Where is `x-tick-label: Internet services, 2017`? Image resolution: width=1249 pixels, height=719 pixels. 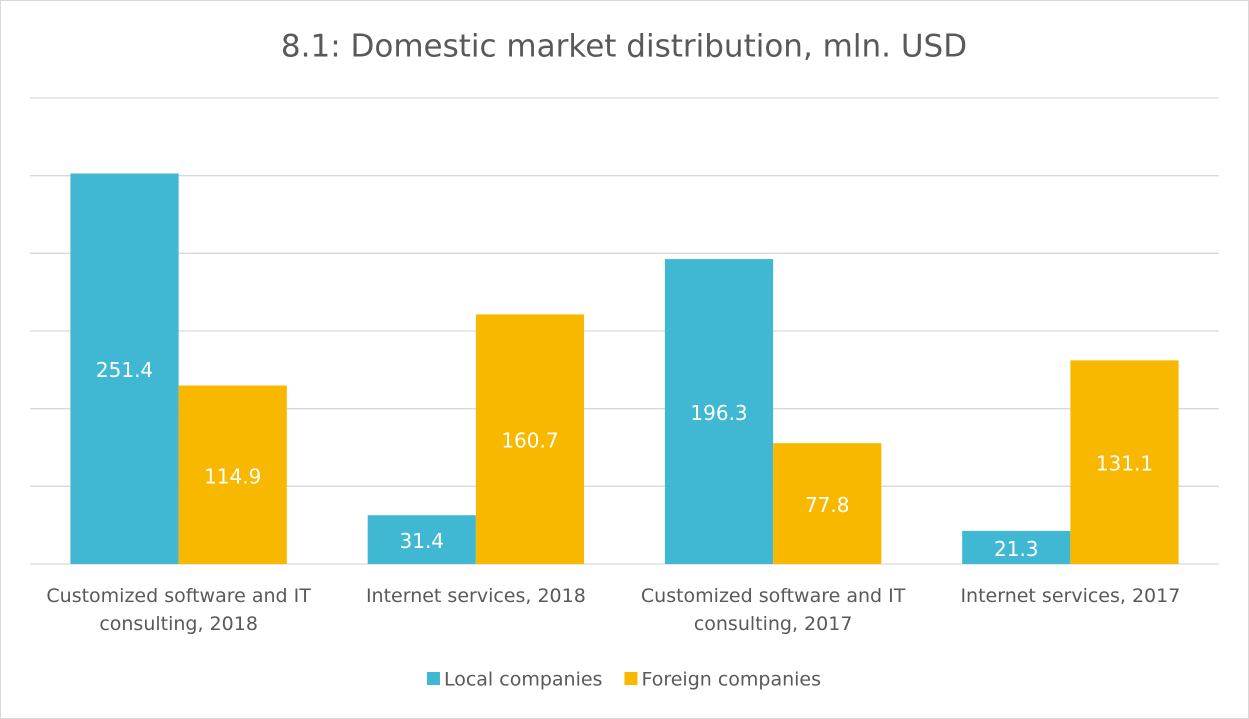 x-tick-label: Internet services, 2017 is located at coordinates (1070, 596).